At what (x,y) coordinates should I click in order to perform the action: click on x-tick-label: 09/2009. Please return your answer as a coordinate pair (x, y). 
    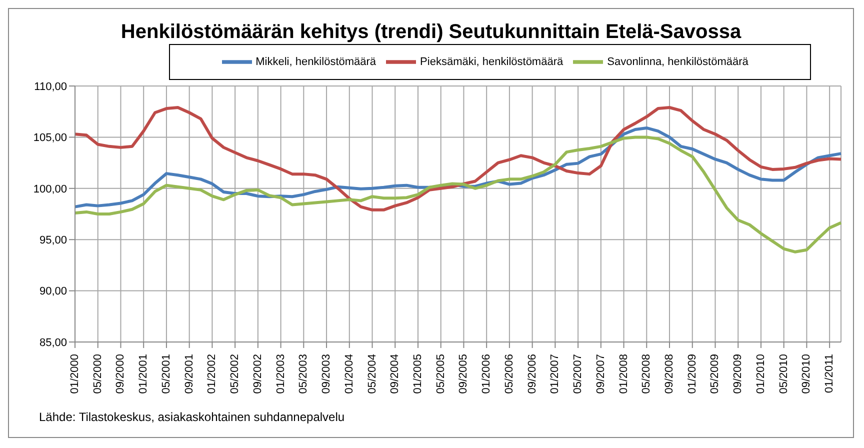
    Looking at the image, I should click on (738, 374).